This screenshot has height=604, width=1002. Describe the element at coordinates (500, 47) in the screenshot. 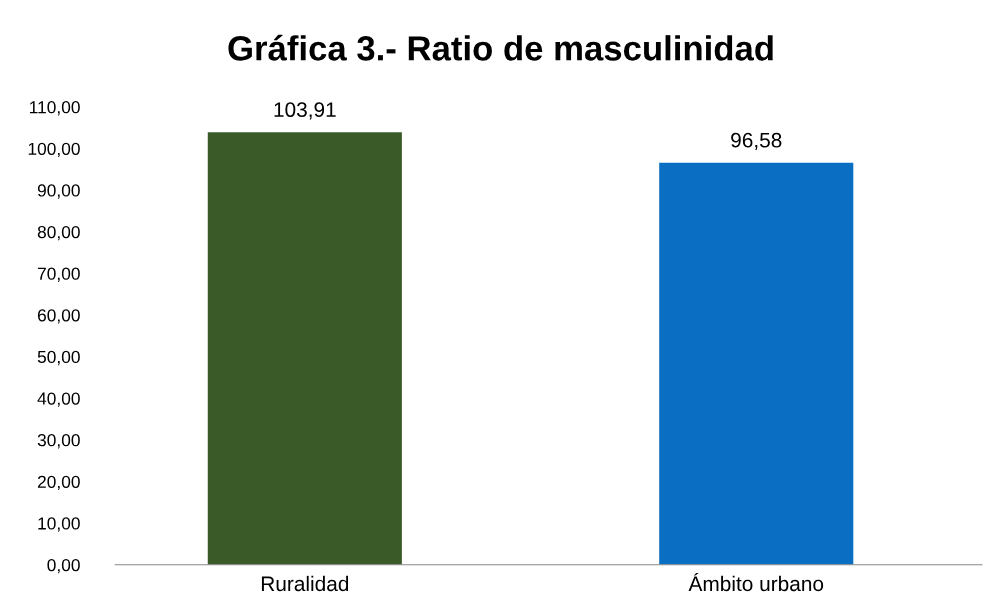

I see `chart-title: Gráfica 3.- Ratio de masculinidad` at that location.